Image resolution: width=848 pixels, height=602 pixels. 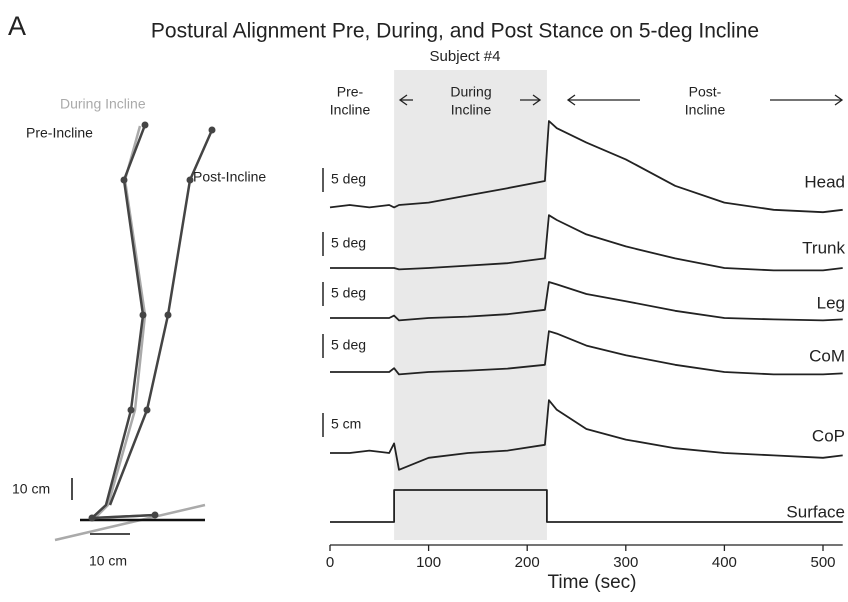 What do you see at coordinates (465, 56) in the screenshot?
I see `subtitle: Subject #4` at bounding box center [465, 56].